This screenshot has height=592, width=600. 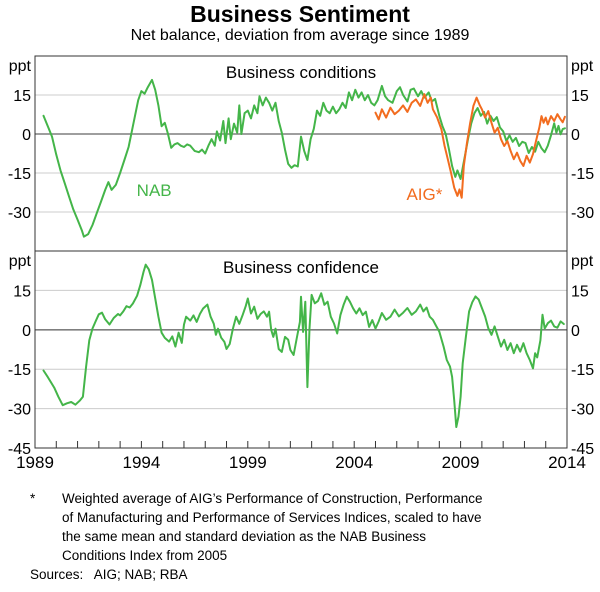 What do you see at coordinates (301, 72) in the screenshot?
I see `panel-title: Business conditions` at bounding box center [301, 72].